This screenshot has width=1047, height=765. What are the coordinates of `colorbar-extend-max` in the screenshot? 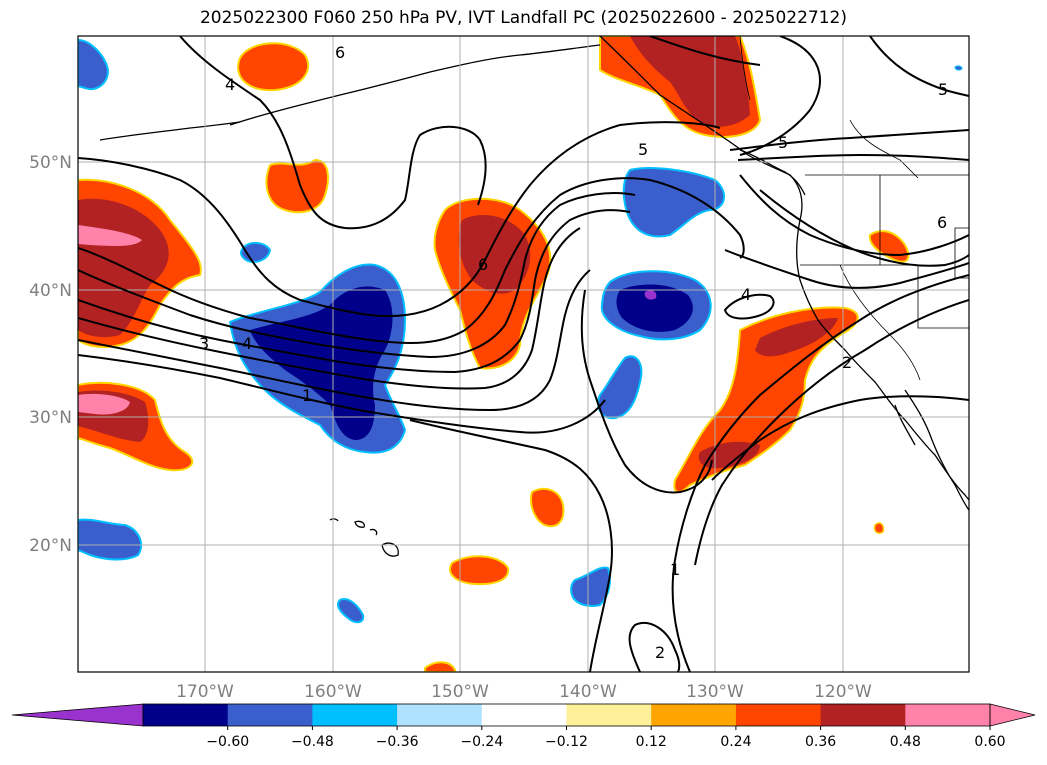 It's located at (1012, 715).